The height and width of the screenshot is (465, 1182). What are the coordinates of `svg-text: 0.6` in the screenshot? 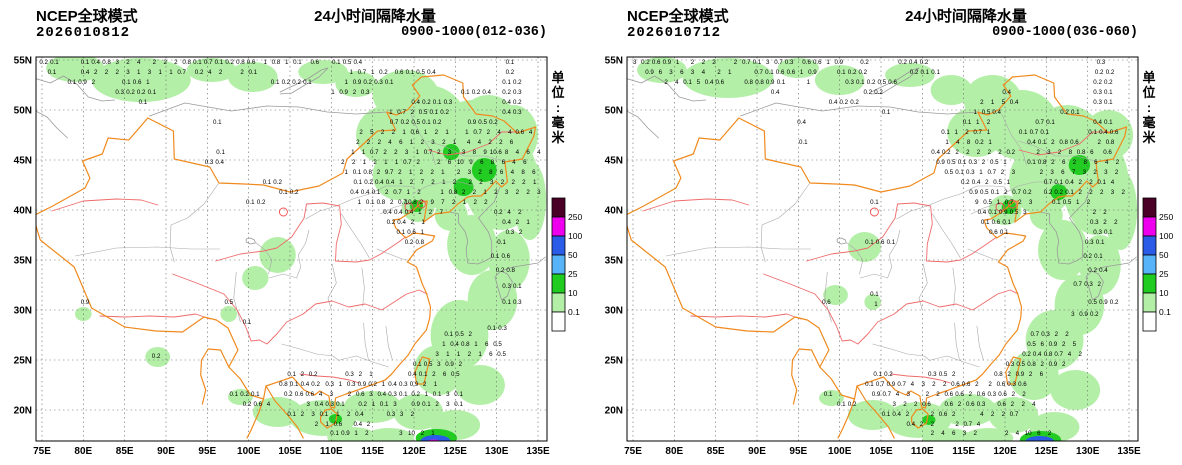 It's located at (1022, 384).